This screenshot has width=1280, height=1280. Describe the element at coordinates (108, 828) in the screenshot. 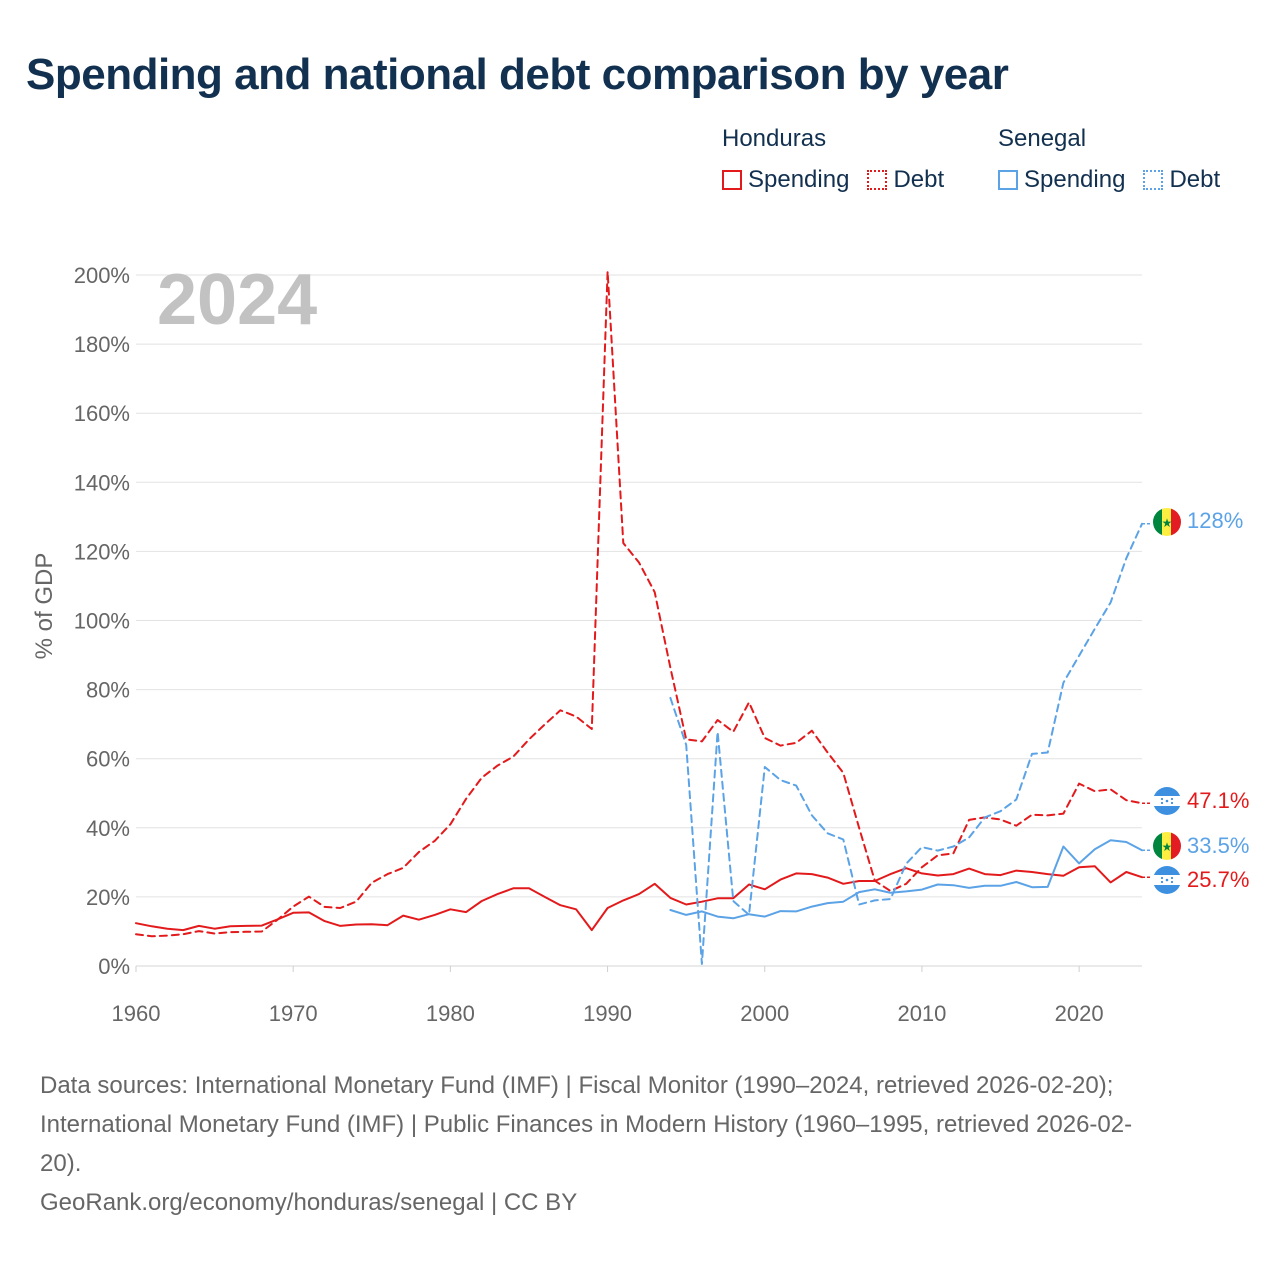

I see `y-tick-label: 40%` at that location.